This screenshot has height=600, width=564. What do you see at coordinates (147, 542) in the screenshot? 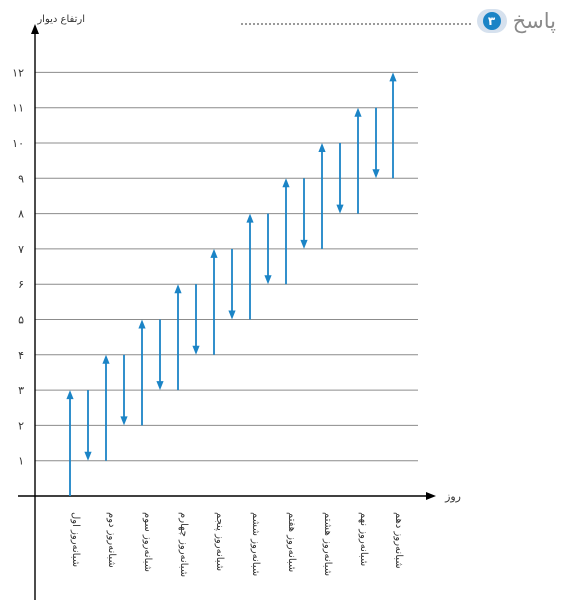
I see `x-tick-label-3: شبانه‌روز سوم` at bounding box center [147, 542].